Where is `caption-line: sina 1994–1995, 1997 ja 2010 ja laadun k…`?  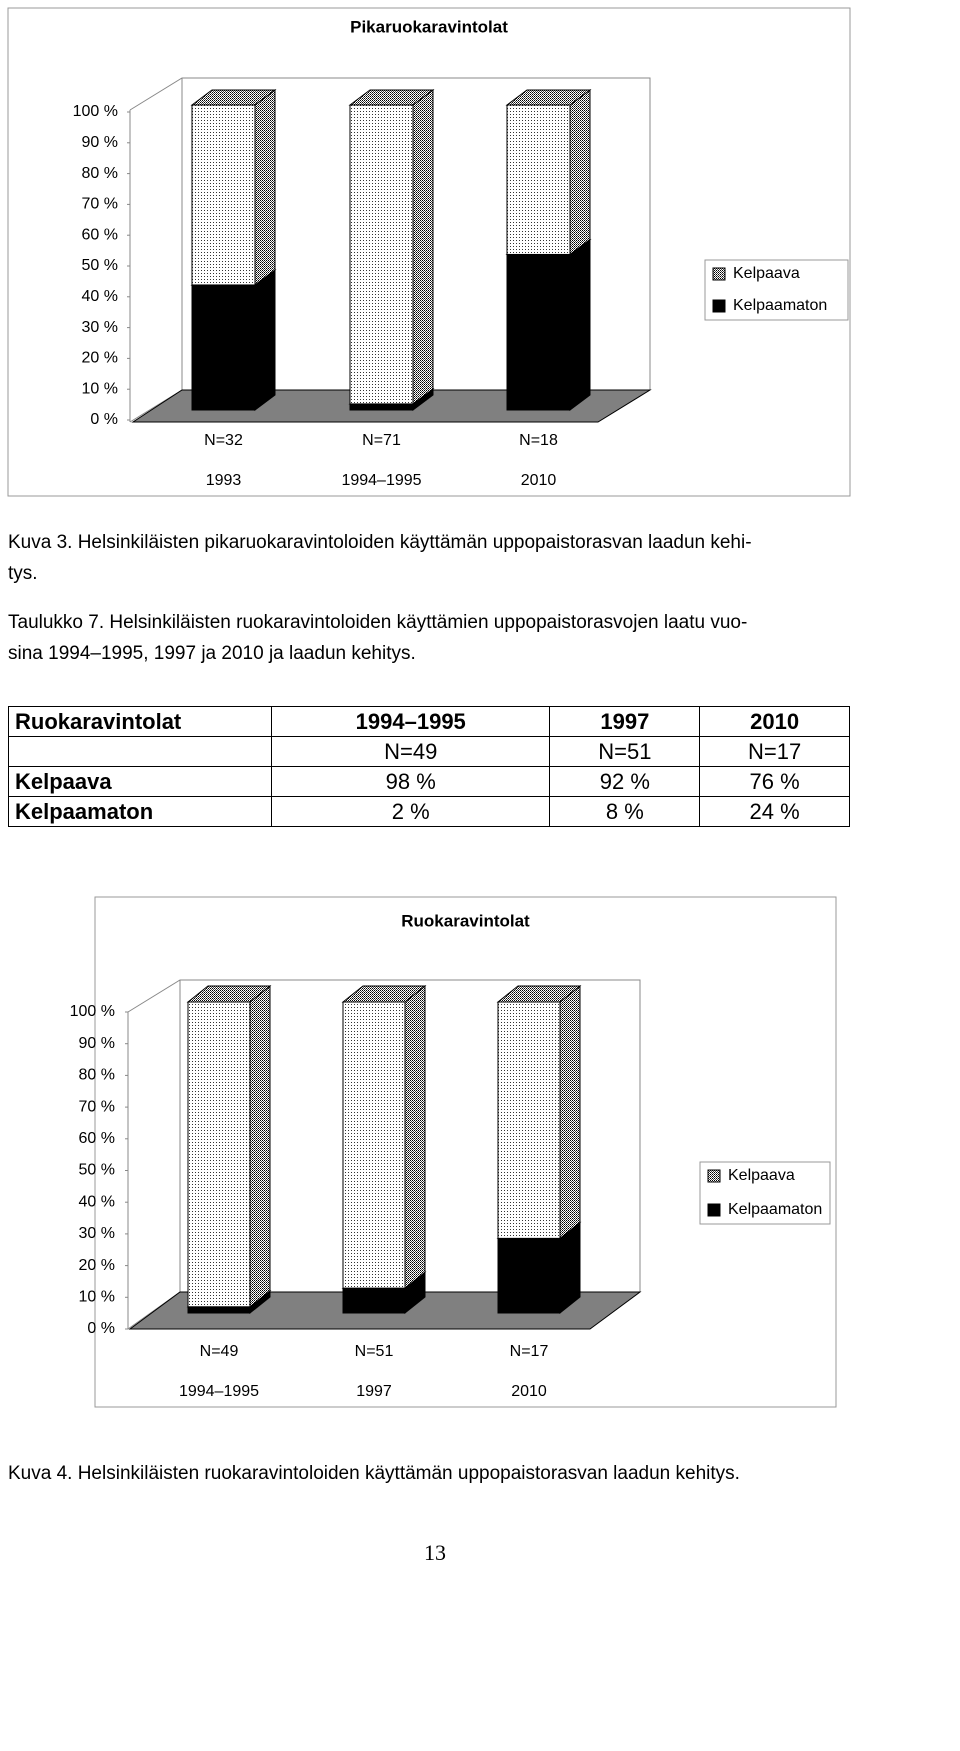 caption-line: sina 1994–1995, 1997 ja 2010 ja laadun k… is located at coordinates (212, 653).